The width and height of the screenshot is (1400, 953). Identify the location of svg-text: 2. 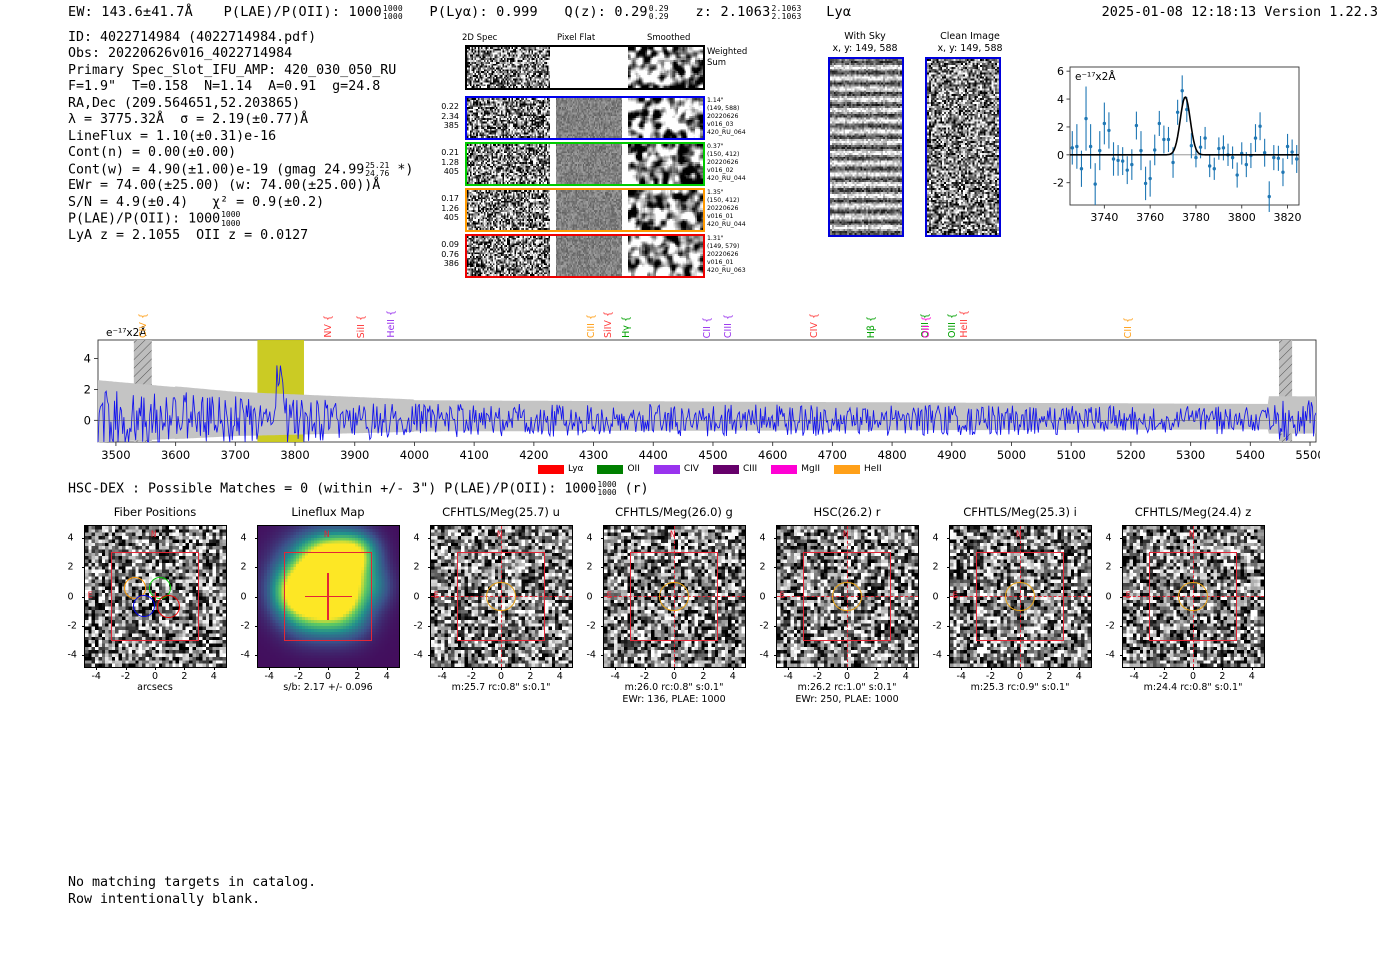
(1060, 127).